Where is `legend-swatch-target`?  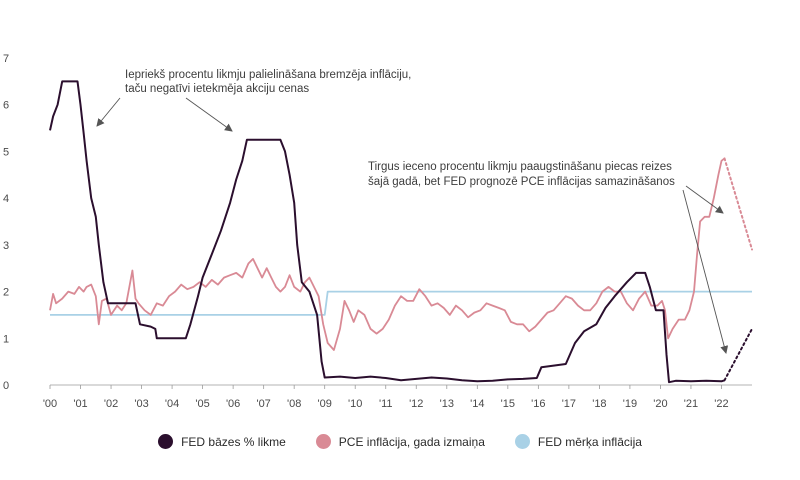 legend-swatch-target is located at coordinates (522, 441).